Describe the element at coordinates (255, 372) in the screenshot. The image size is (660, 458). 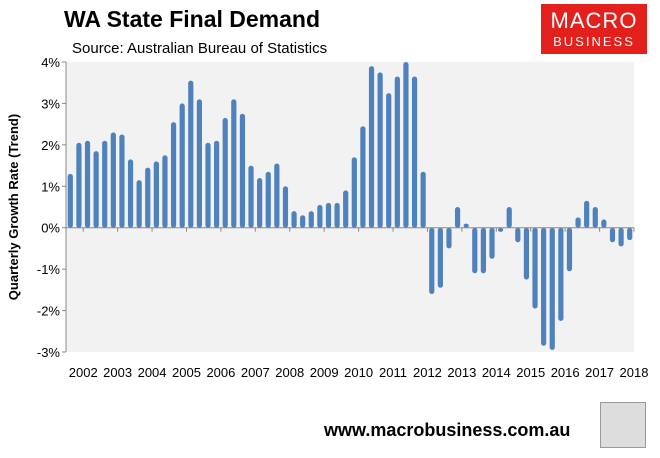
I see `x-tick-label: 2007` at that location.